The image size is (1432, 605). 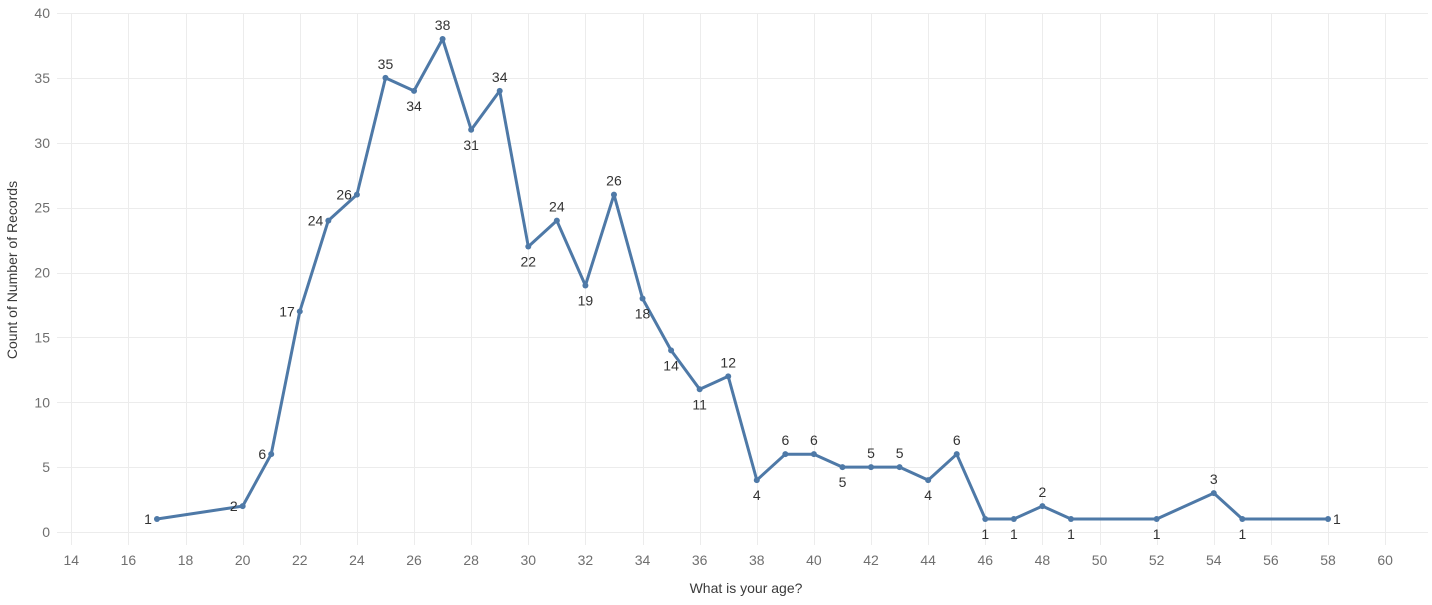 I want to click on data-label: 19, so click(x=586, y=300).